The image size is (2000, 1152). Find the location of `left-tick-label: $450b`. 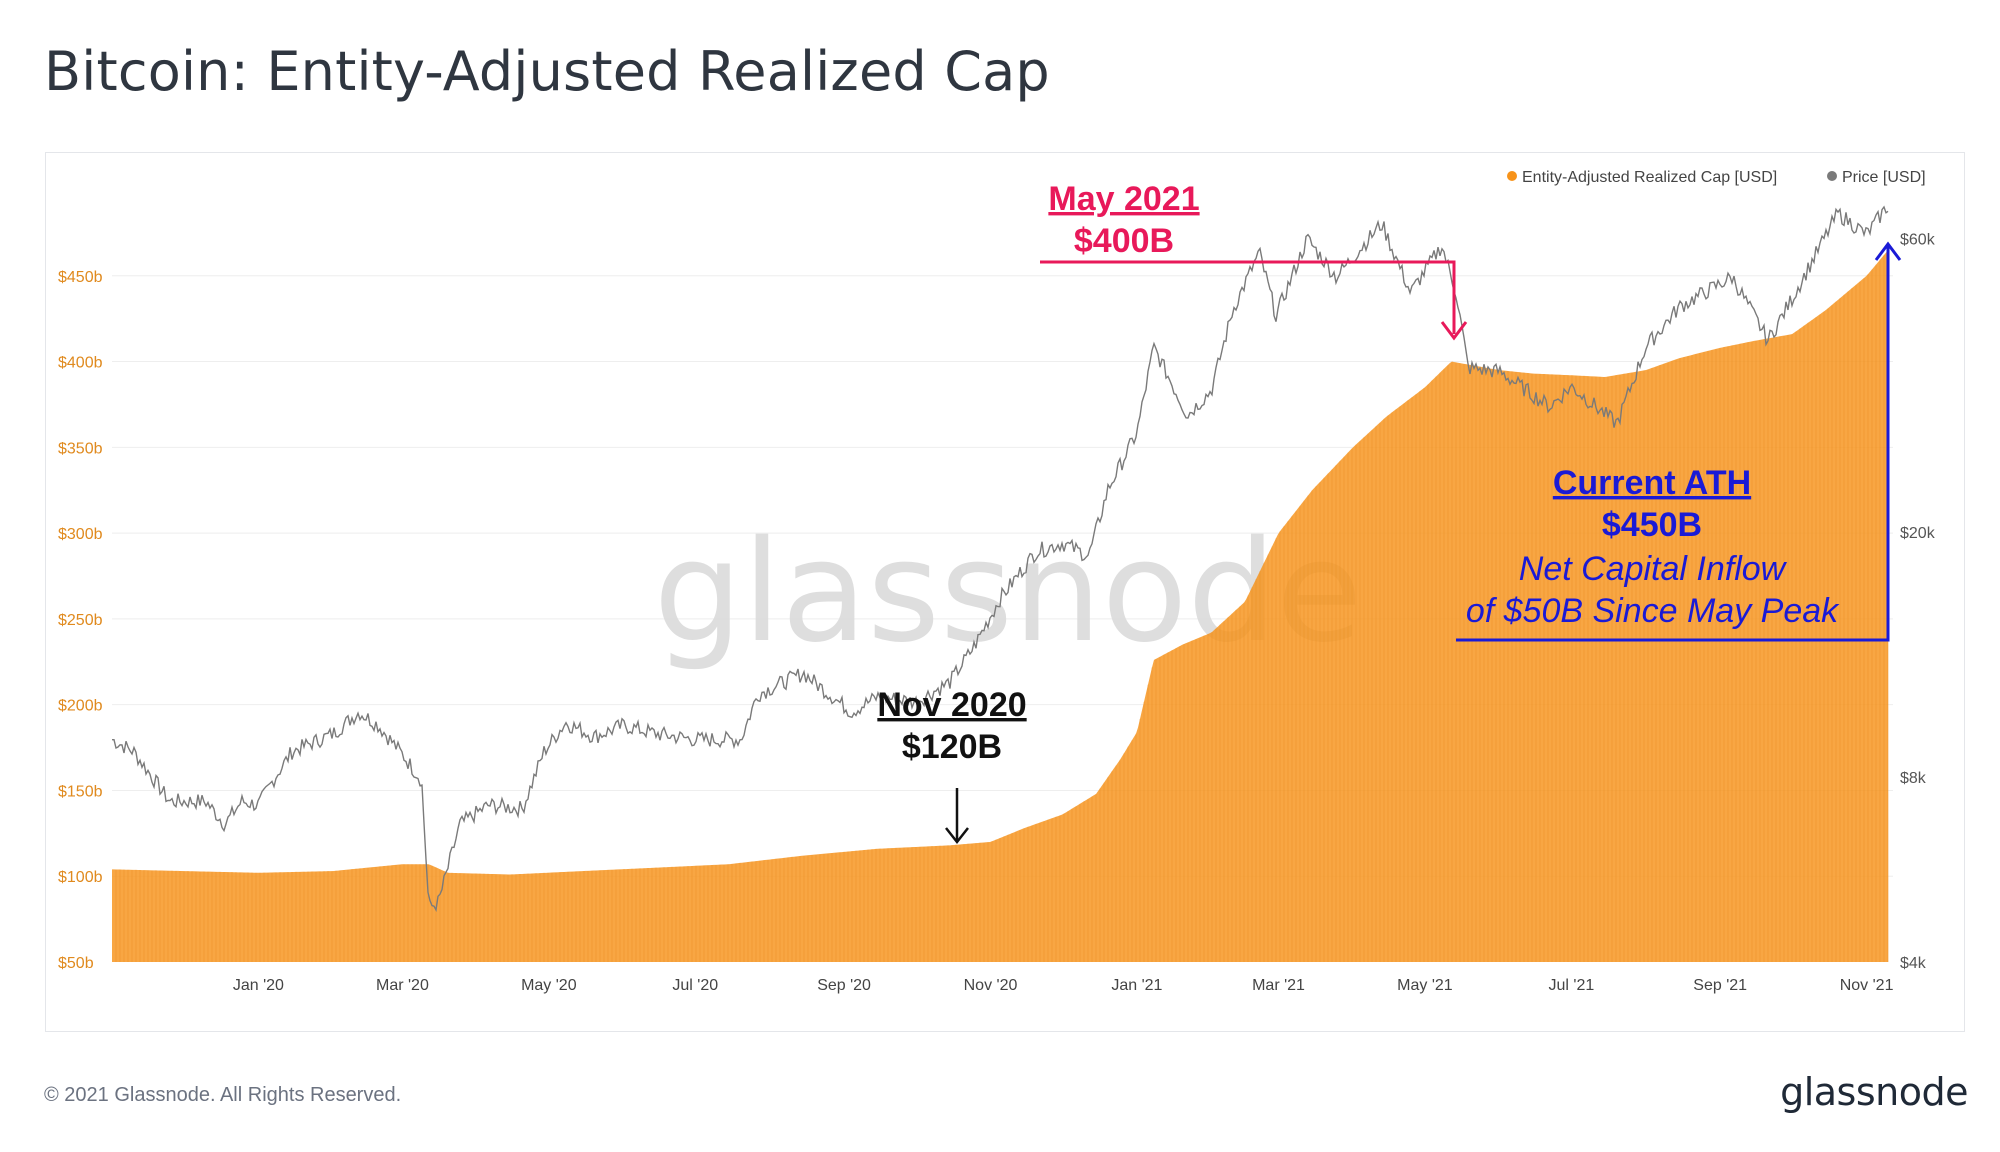

left-tick-label: $450b is located at coordinates (80, 277).